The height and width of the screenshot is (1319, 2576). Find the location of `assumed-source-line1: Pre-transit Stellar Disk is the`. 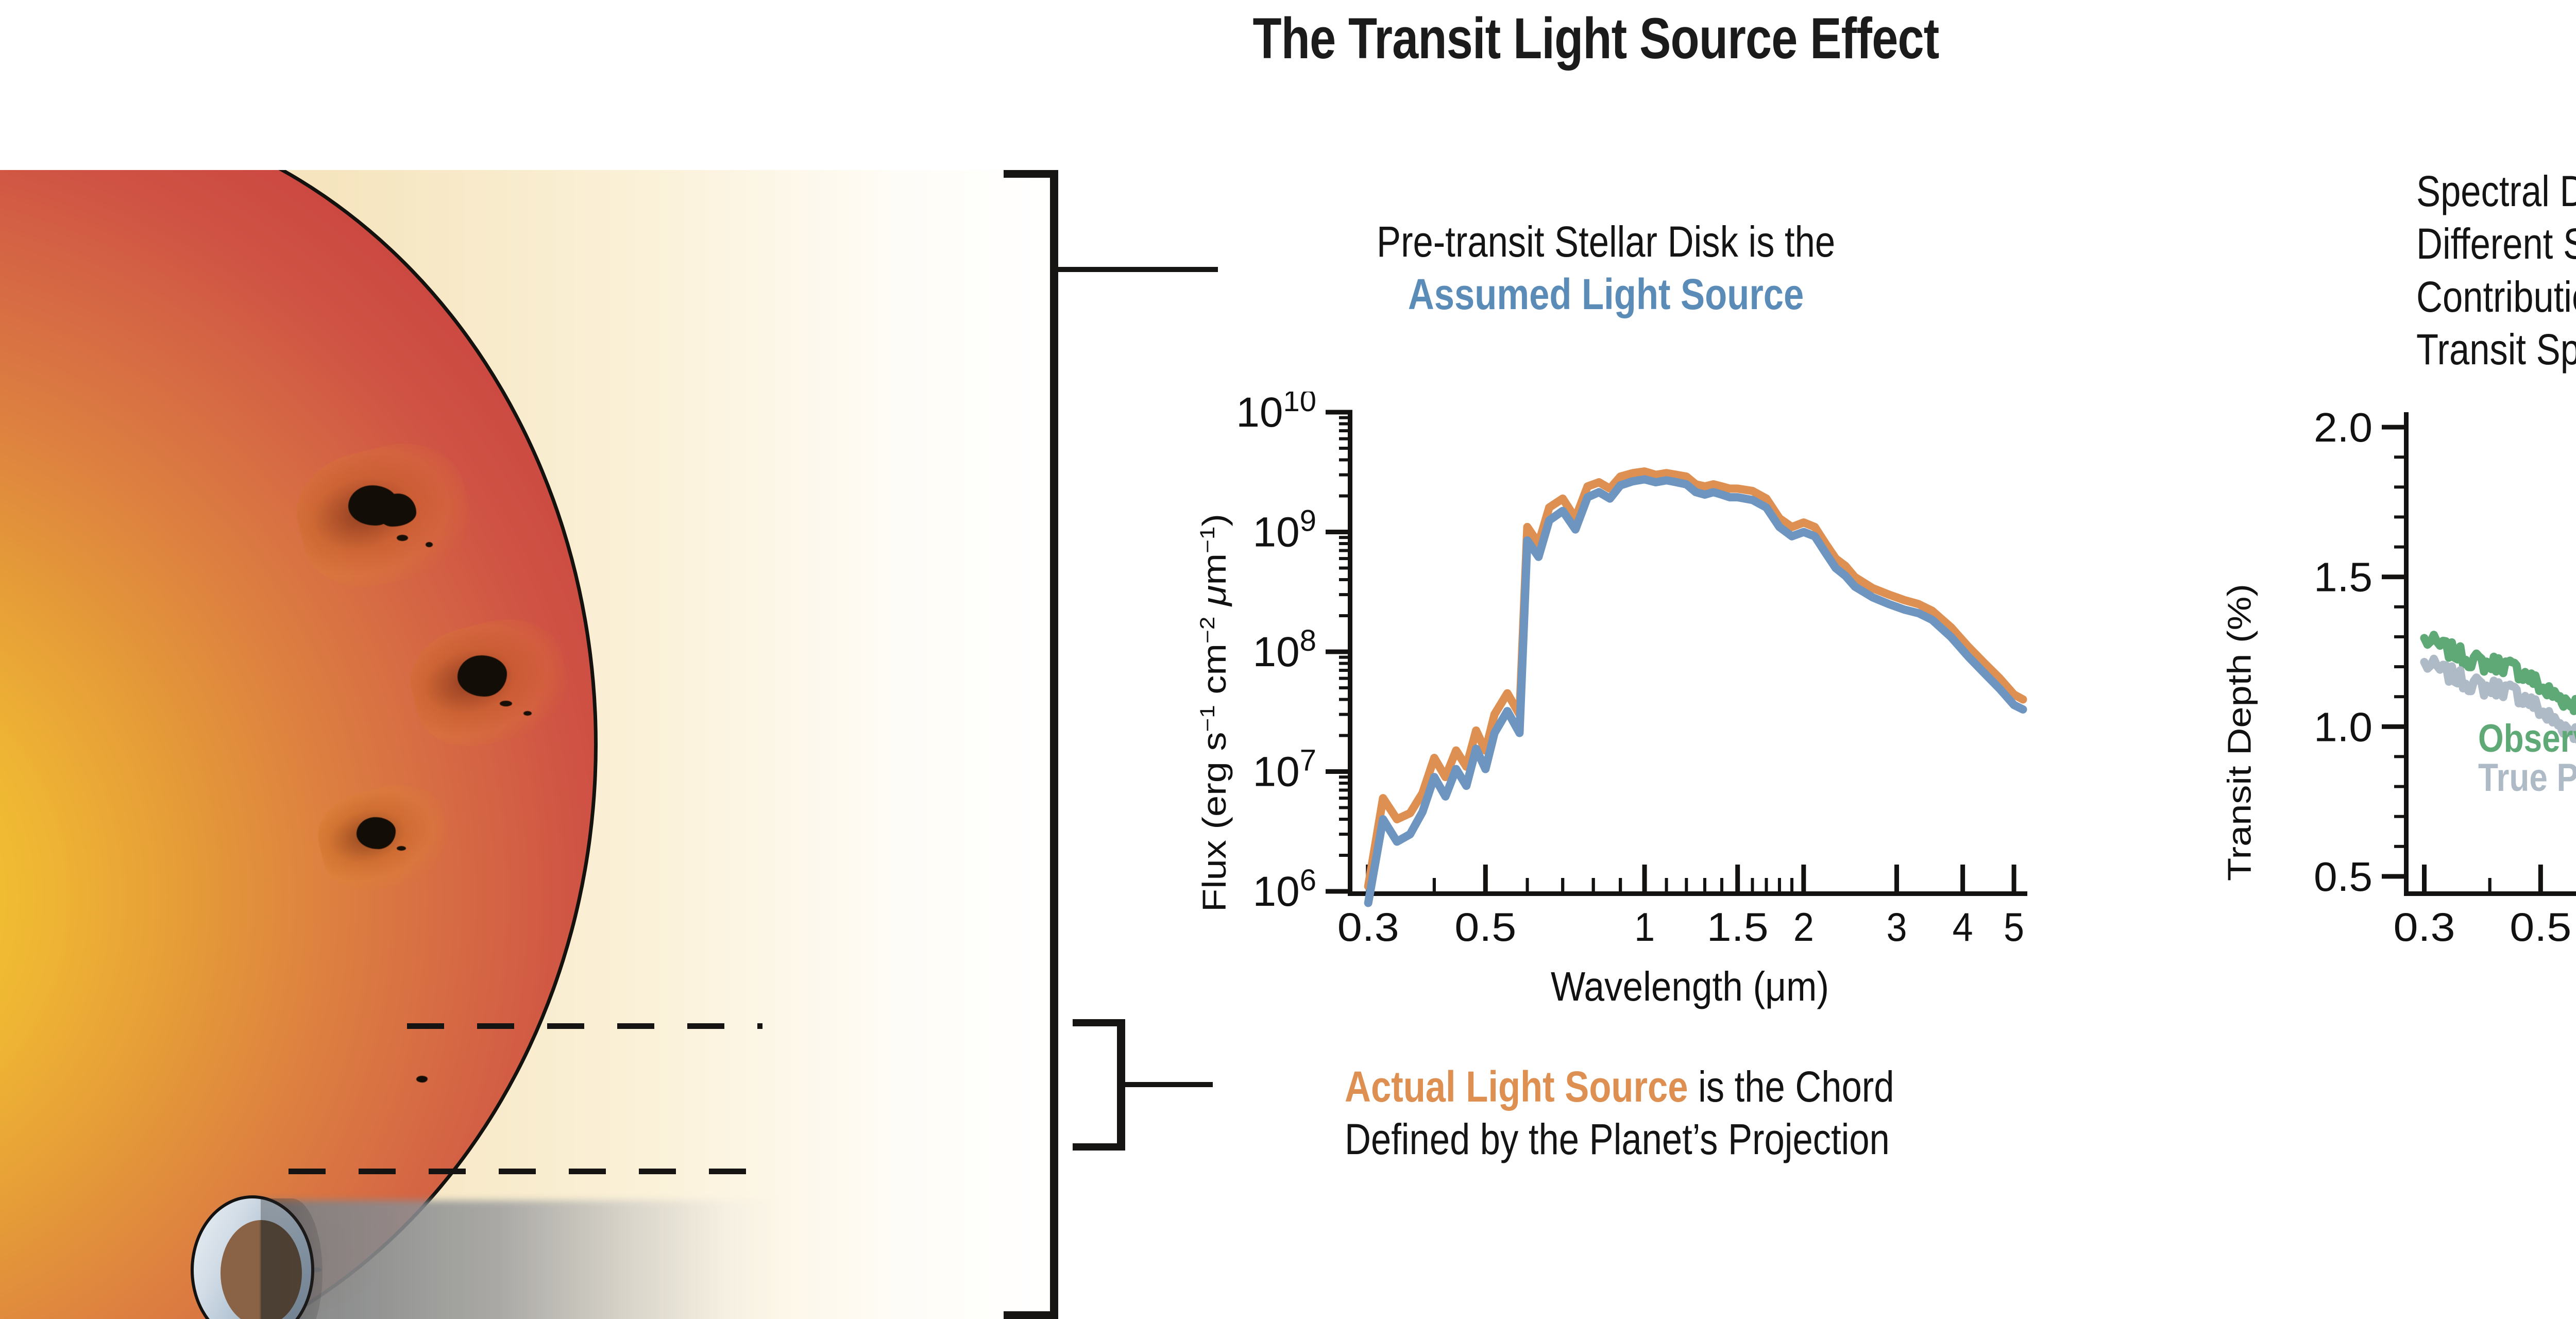

assumed-source-line1: Pre-transit Stellar Disk is the is located at coordinates (1606, 241).